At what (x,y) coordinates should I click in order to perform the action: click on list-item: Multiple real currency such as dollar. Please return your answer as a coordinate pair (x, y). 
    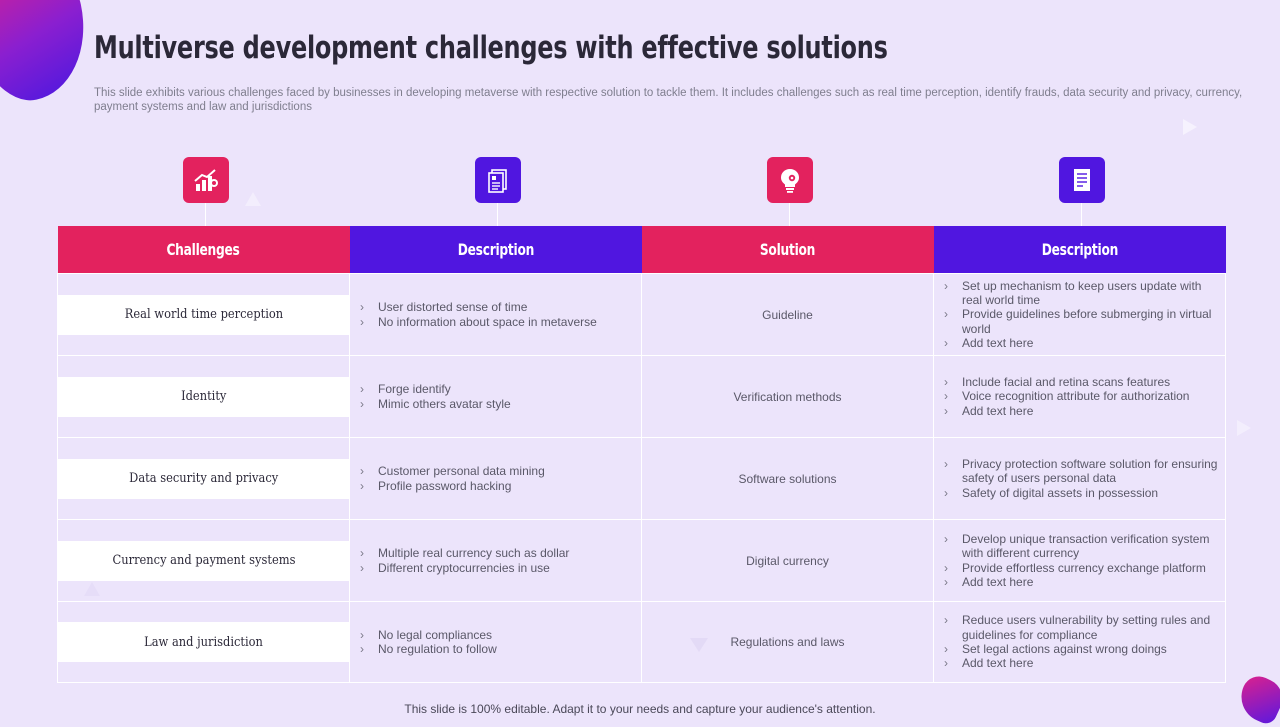
    Looking at the image, I should click on (498, 553).